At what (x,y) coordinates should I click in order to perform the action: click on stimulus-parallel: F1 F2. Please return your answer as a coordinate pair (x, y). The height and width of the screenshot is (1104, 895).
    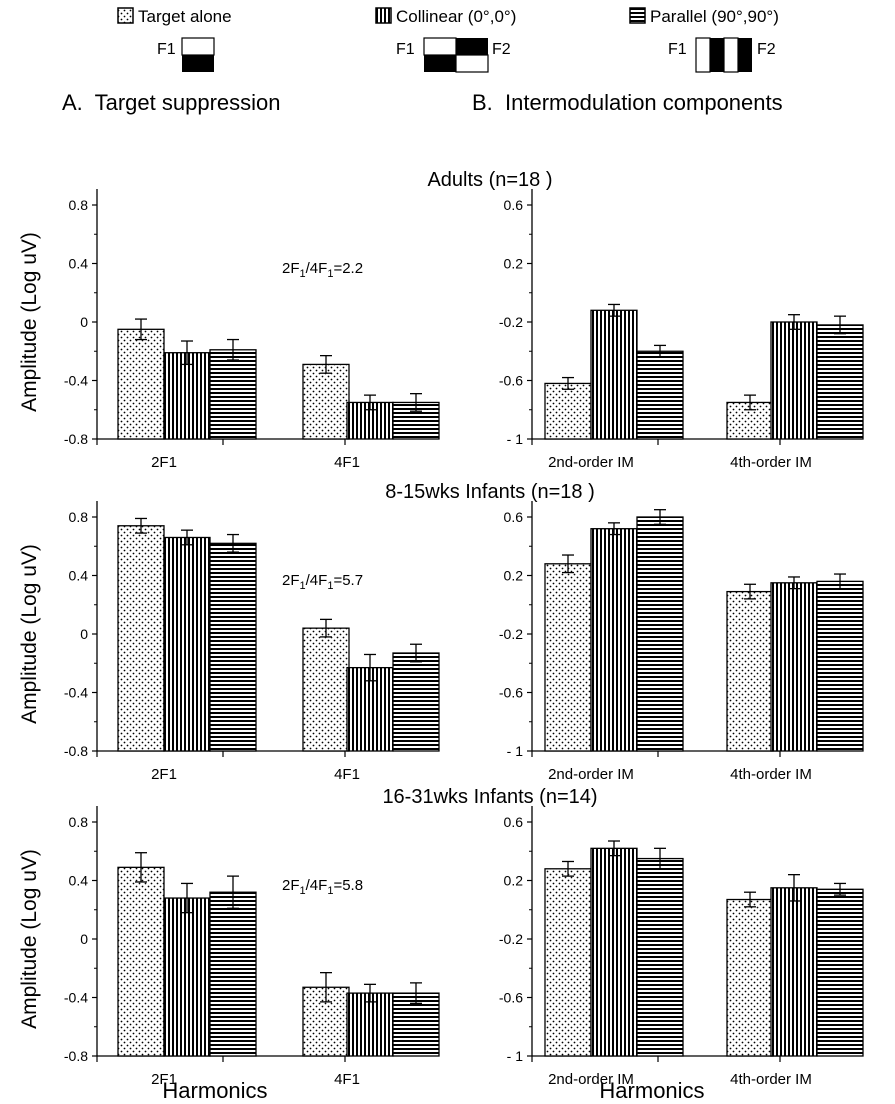
    Looking at the image, I should click on (722, 55).